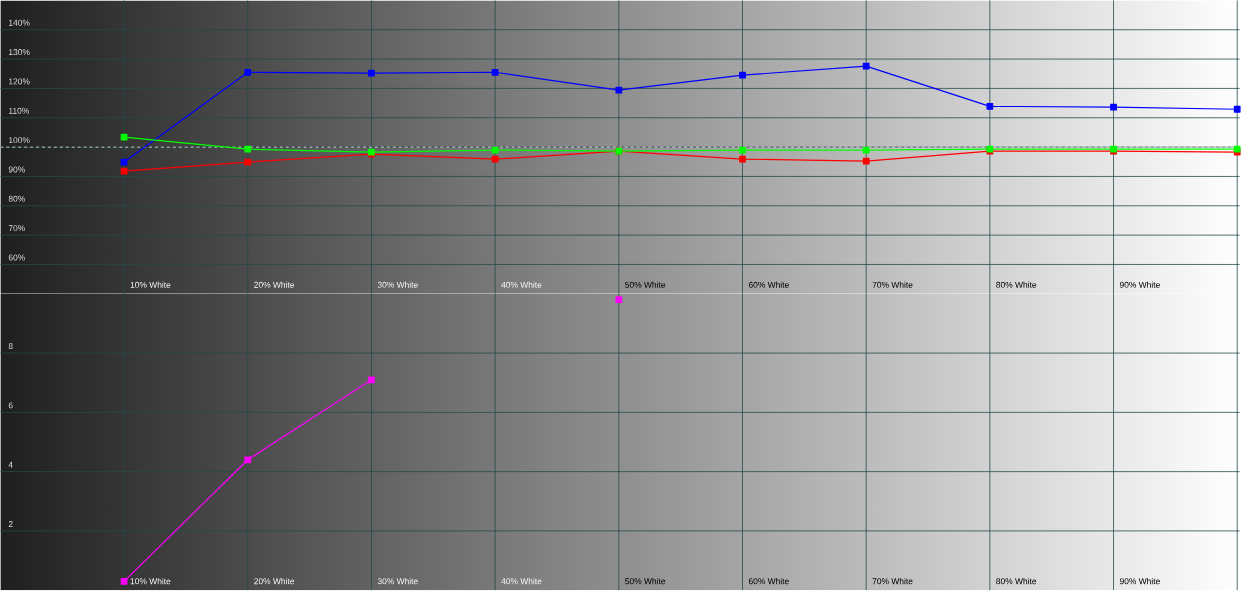 Image resolution: width=1246 pixels, height=591 pixels. I want to click on y-tick-label: 4, so click(10, 465).